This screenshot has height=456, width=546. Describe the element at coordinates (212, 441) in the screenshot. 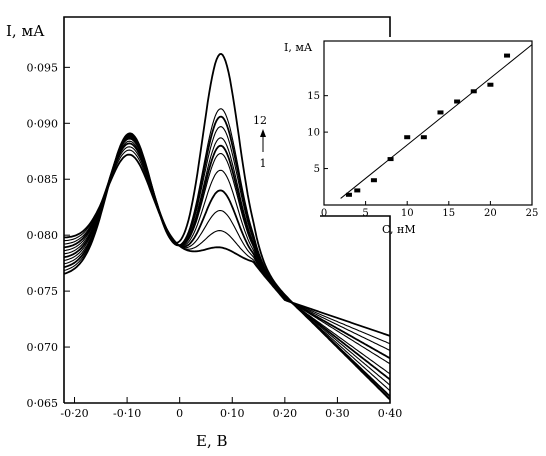

I see `main-x-axis-label: E, B` at that location.